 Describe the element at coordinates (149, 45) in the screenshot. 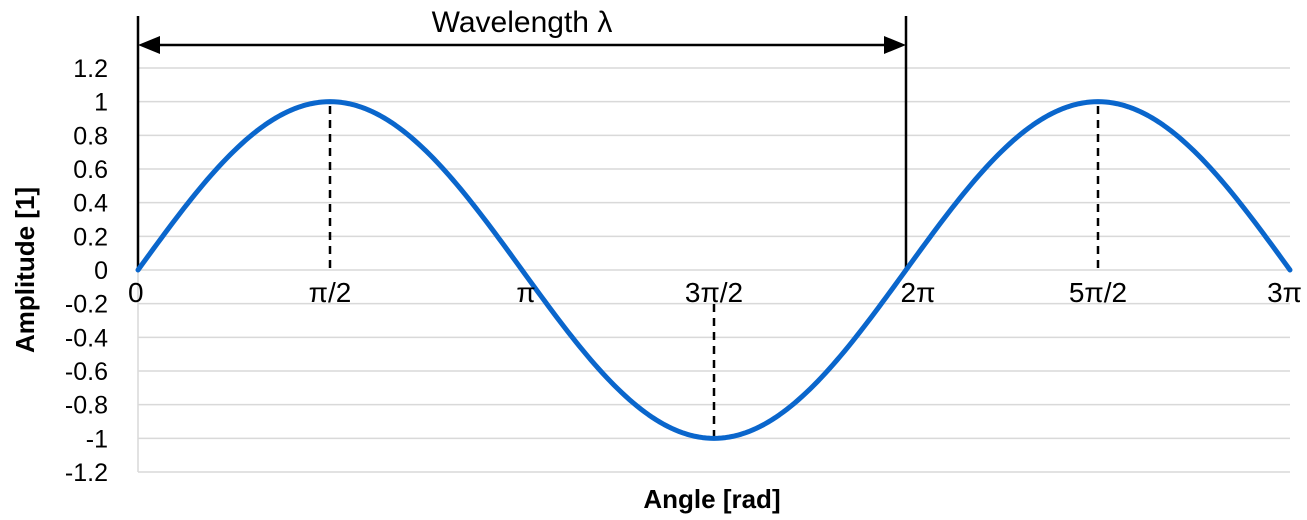

I see `wavelength-arrowhead-left` at that location.